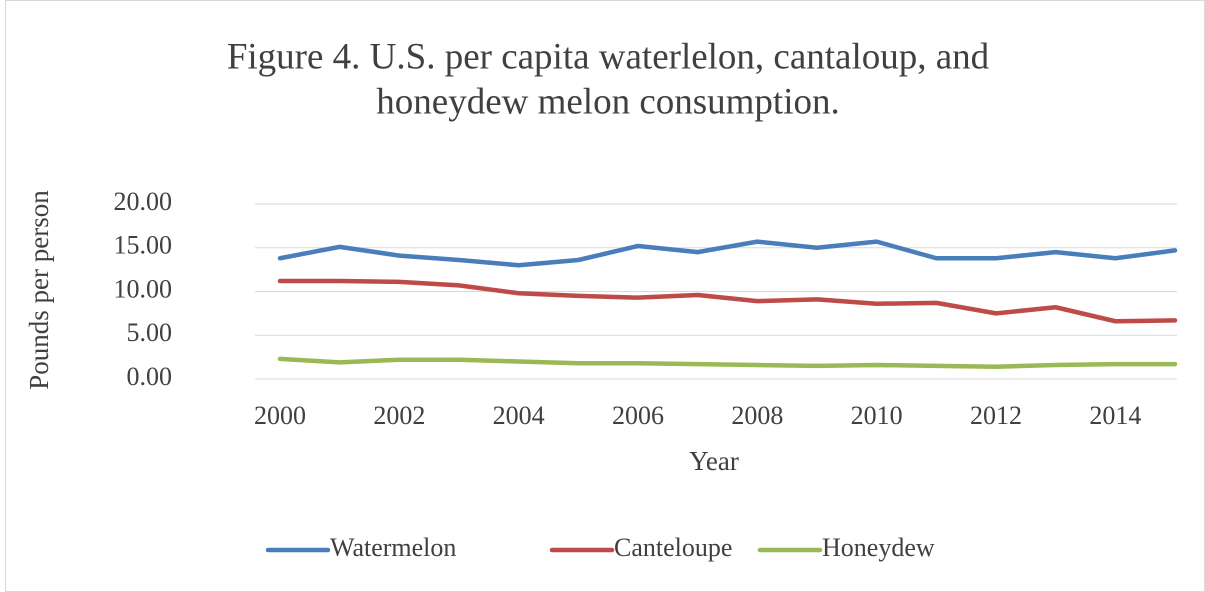 This screenshot has height=592, width=1205. Describe the element at coordinates (878, 547) in the screenshot. I see `legend-label: Honeydew` at that location.